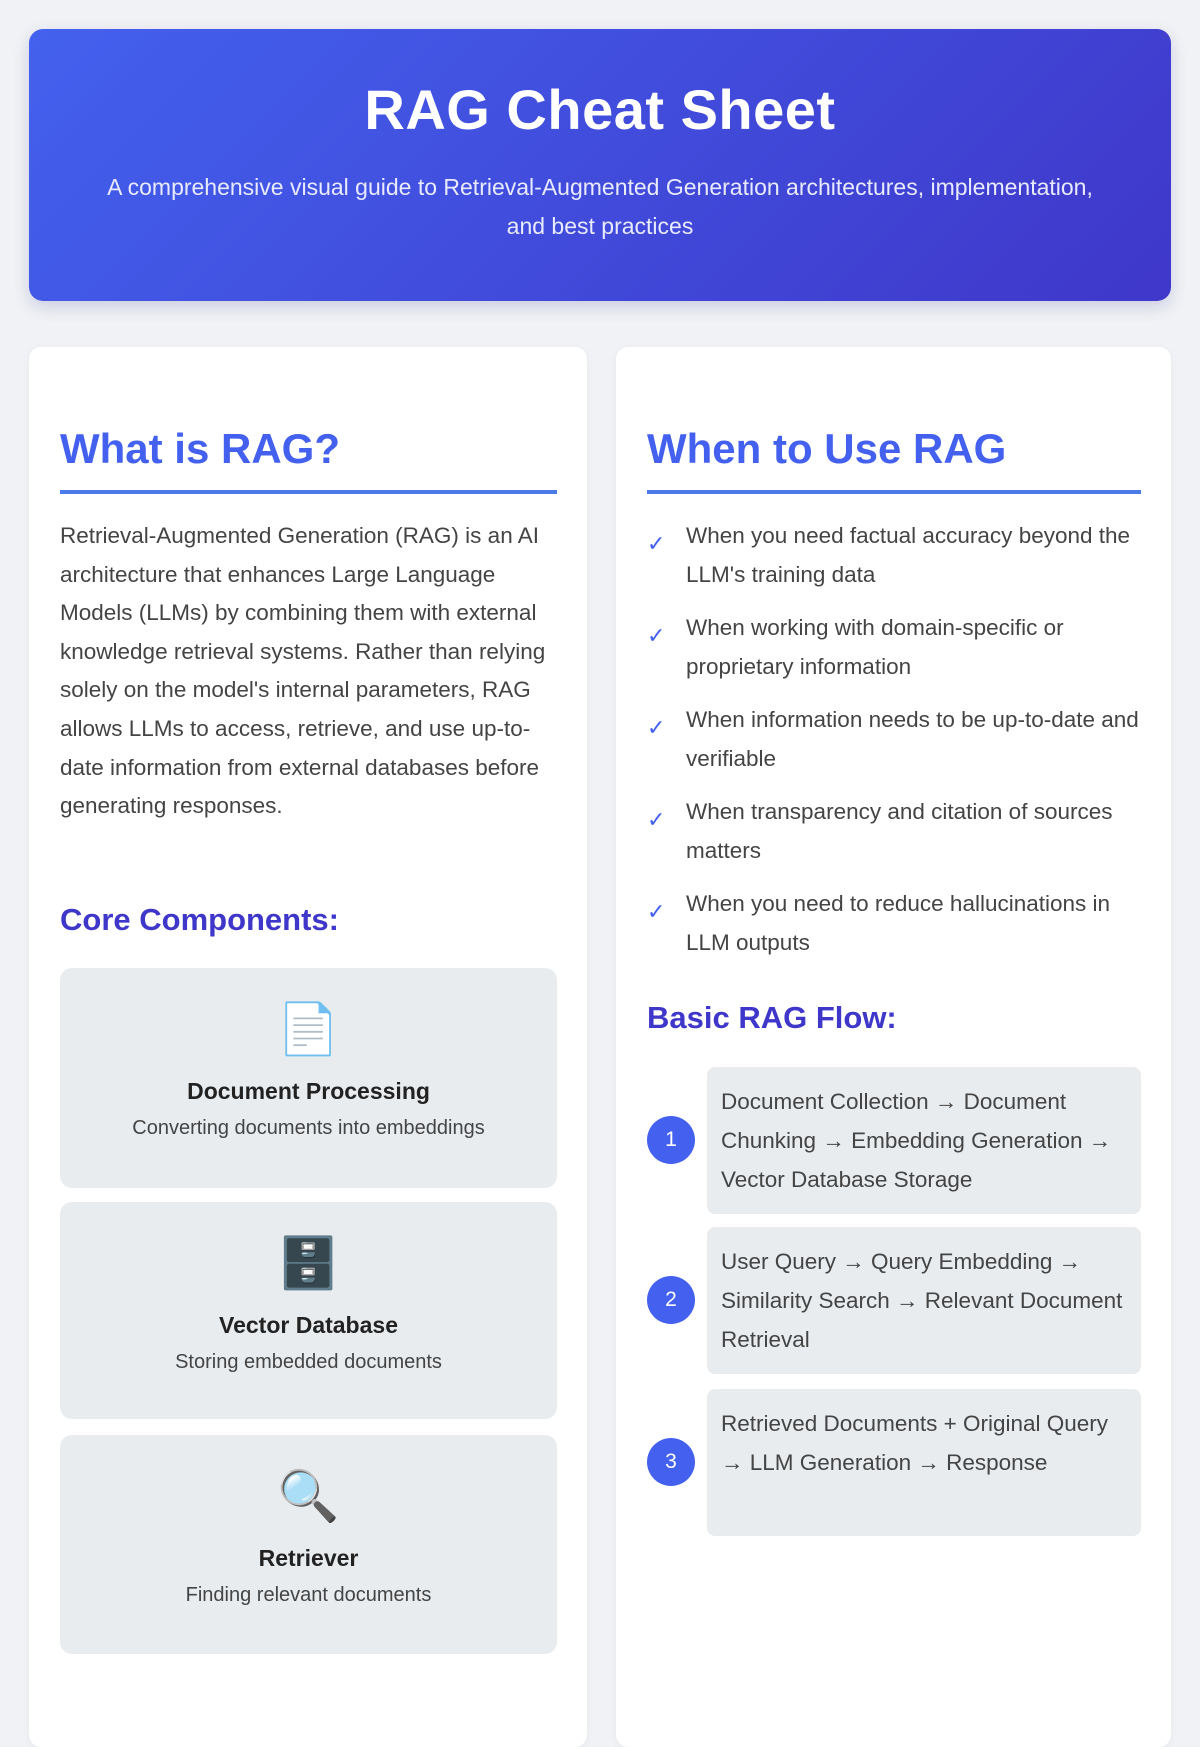 The image size is (1200, 1747). What do you see at coordinates (827, 448) in the screenshot?
I see `section-title: When to Use RAG` at bounding box center [827, 448].